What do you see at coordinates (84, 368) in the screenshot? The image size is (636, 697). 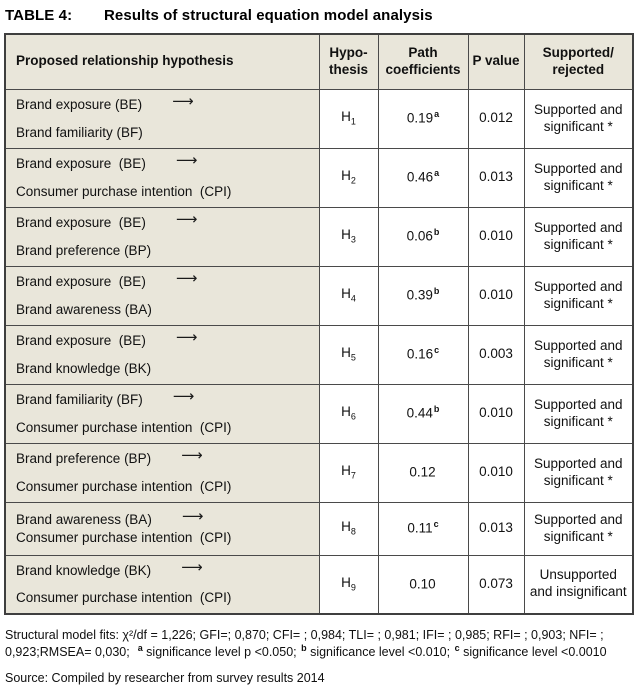 I see `relationship-to: Brand knowledge (BK)` at bounding box center [84, 368].